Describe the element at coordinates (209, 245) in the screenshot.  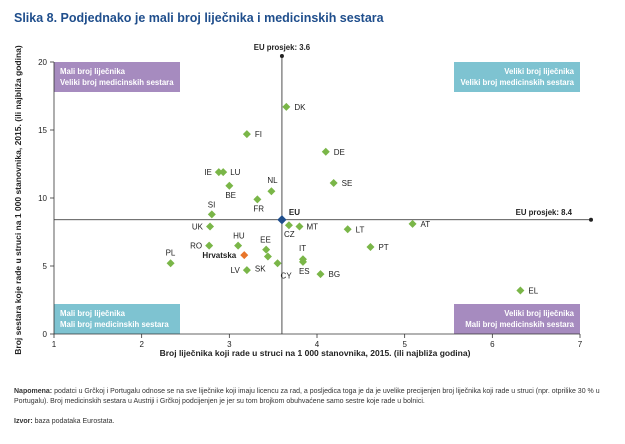
I see `point-ro` at that location.